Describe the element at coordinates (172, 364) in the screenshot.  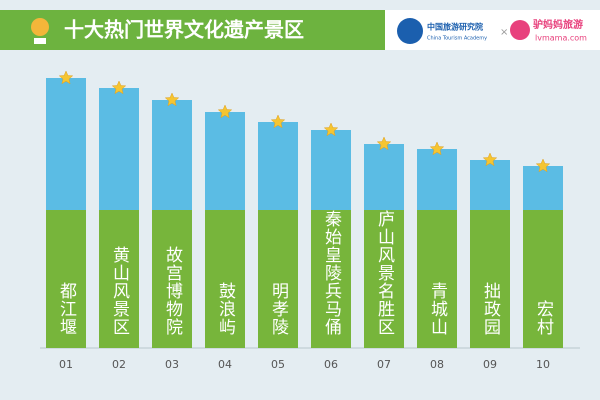
I see `x-tick-label: 03` at that location.